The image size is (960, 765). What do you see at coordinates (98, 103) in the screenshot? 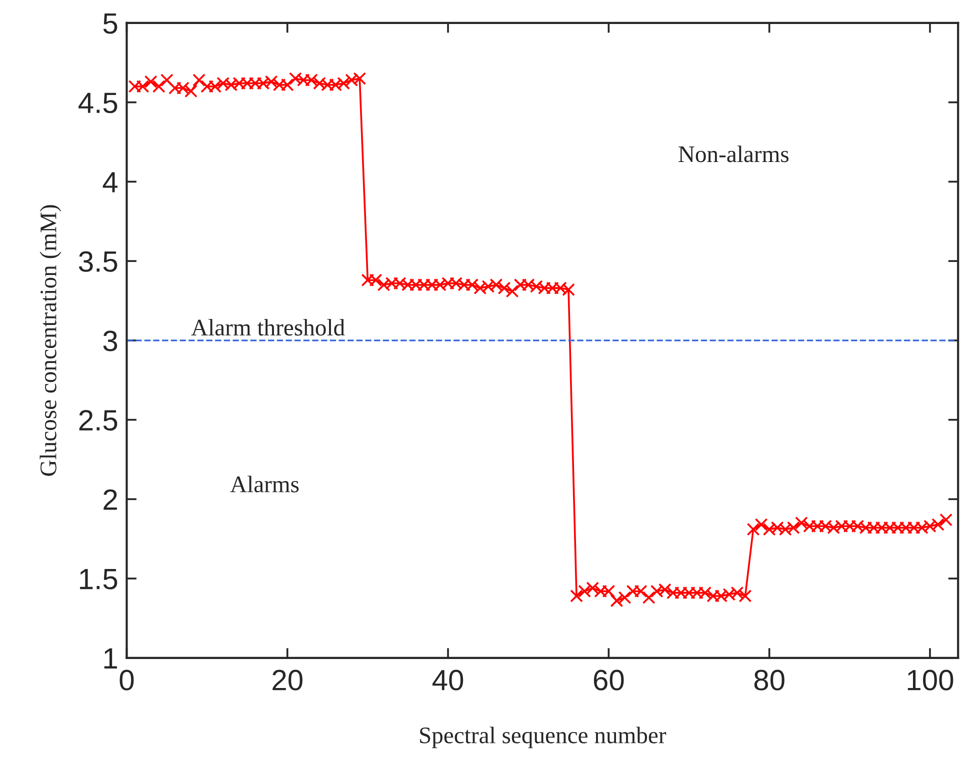
I see `y-tick-label: 4.5` at bounding box center [98, 103].